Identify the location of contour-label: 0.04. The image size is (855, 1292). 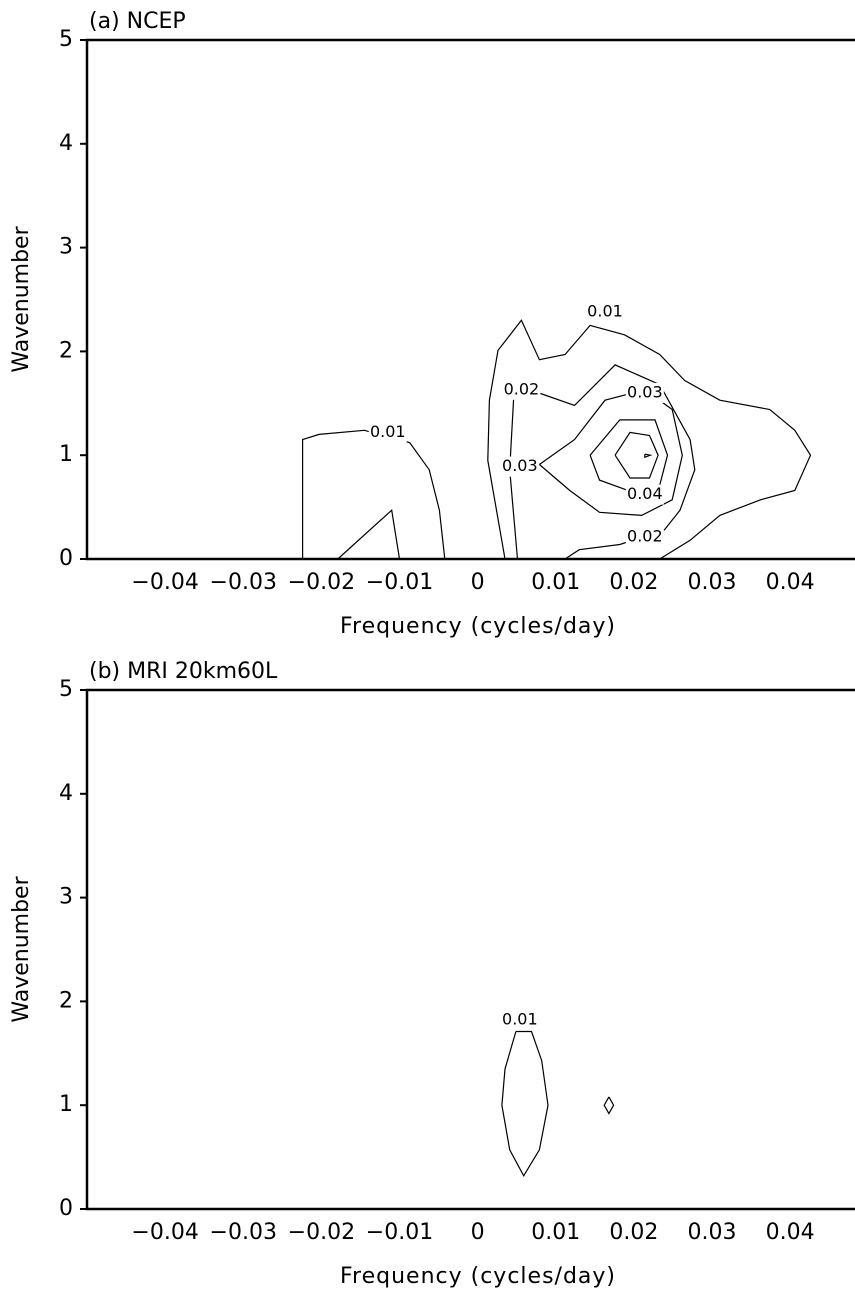
(645, 493).